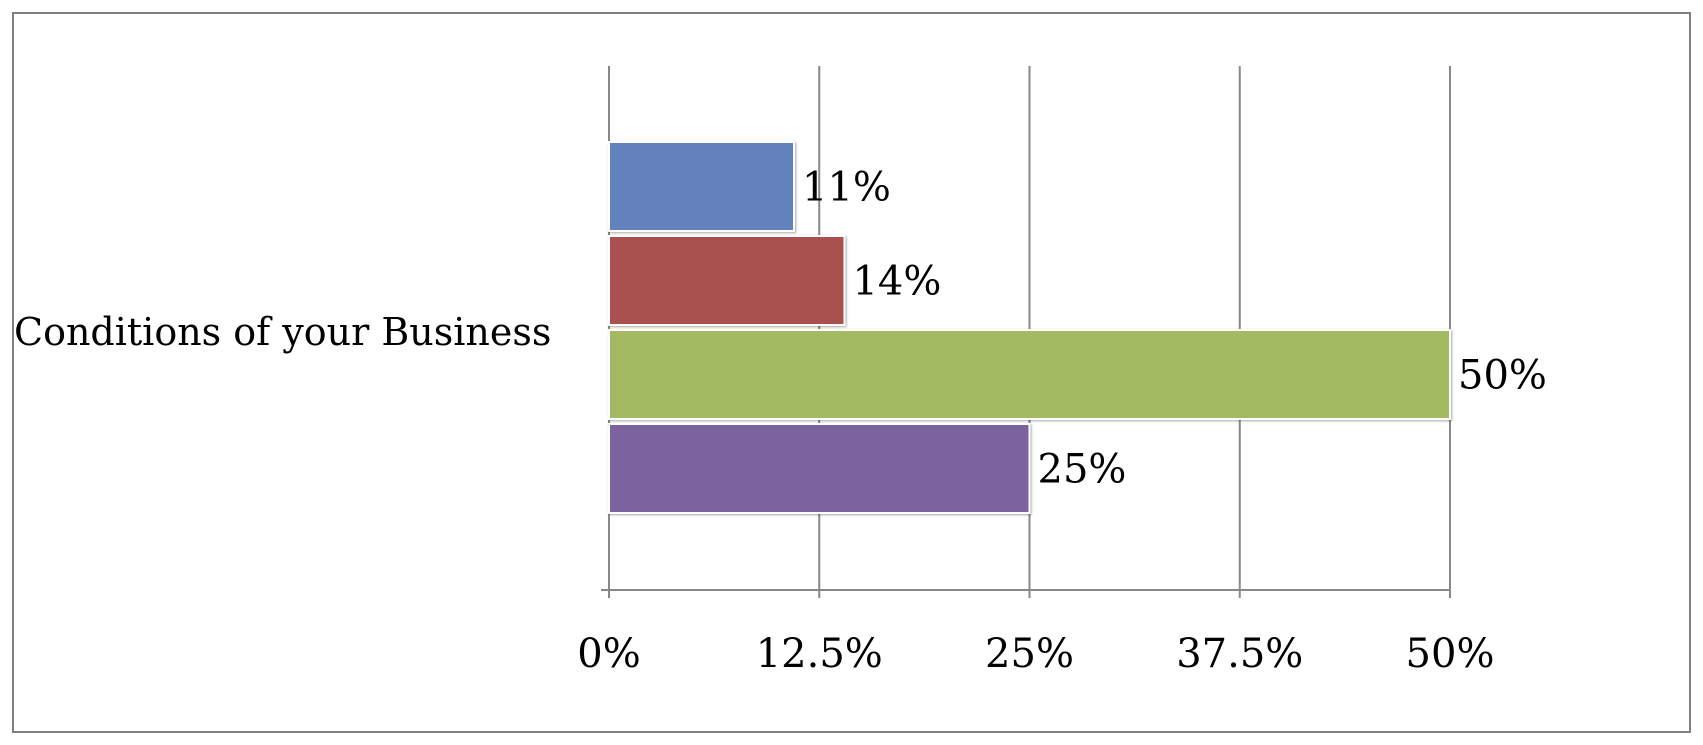  What do you see at coordinates (608, 654) in the screenshot?
I see `x-tick-label-0: 0%` at bounding box center [608, 654].